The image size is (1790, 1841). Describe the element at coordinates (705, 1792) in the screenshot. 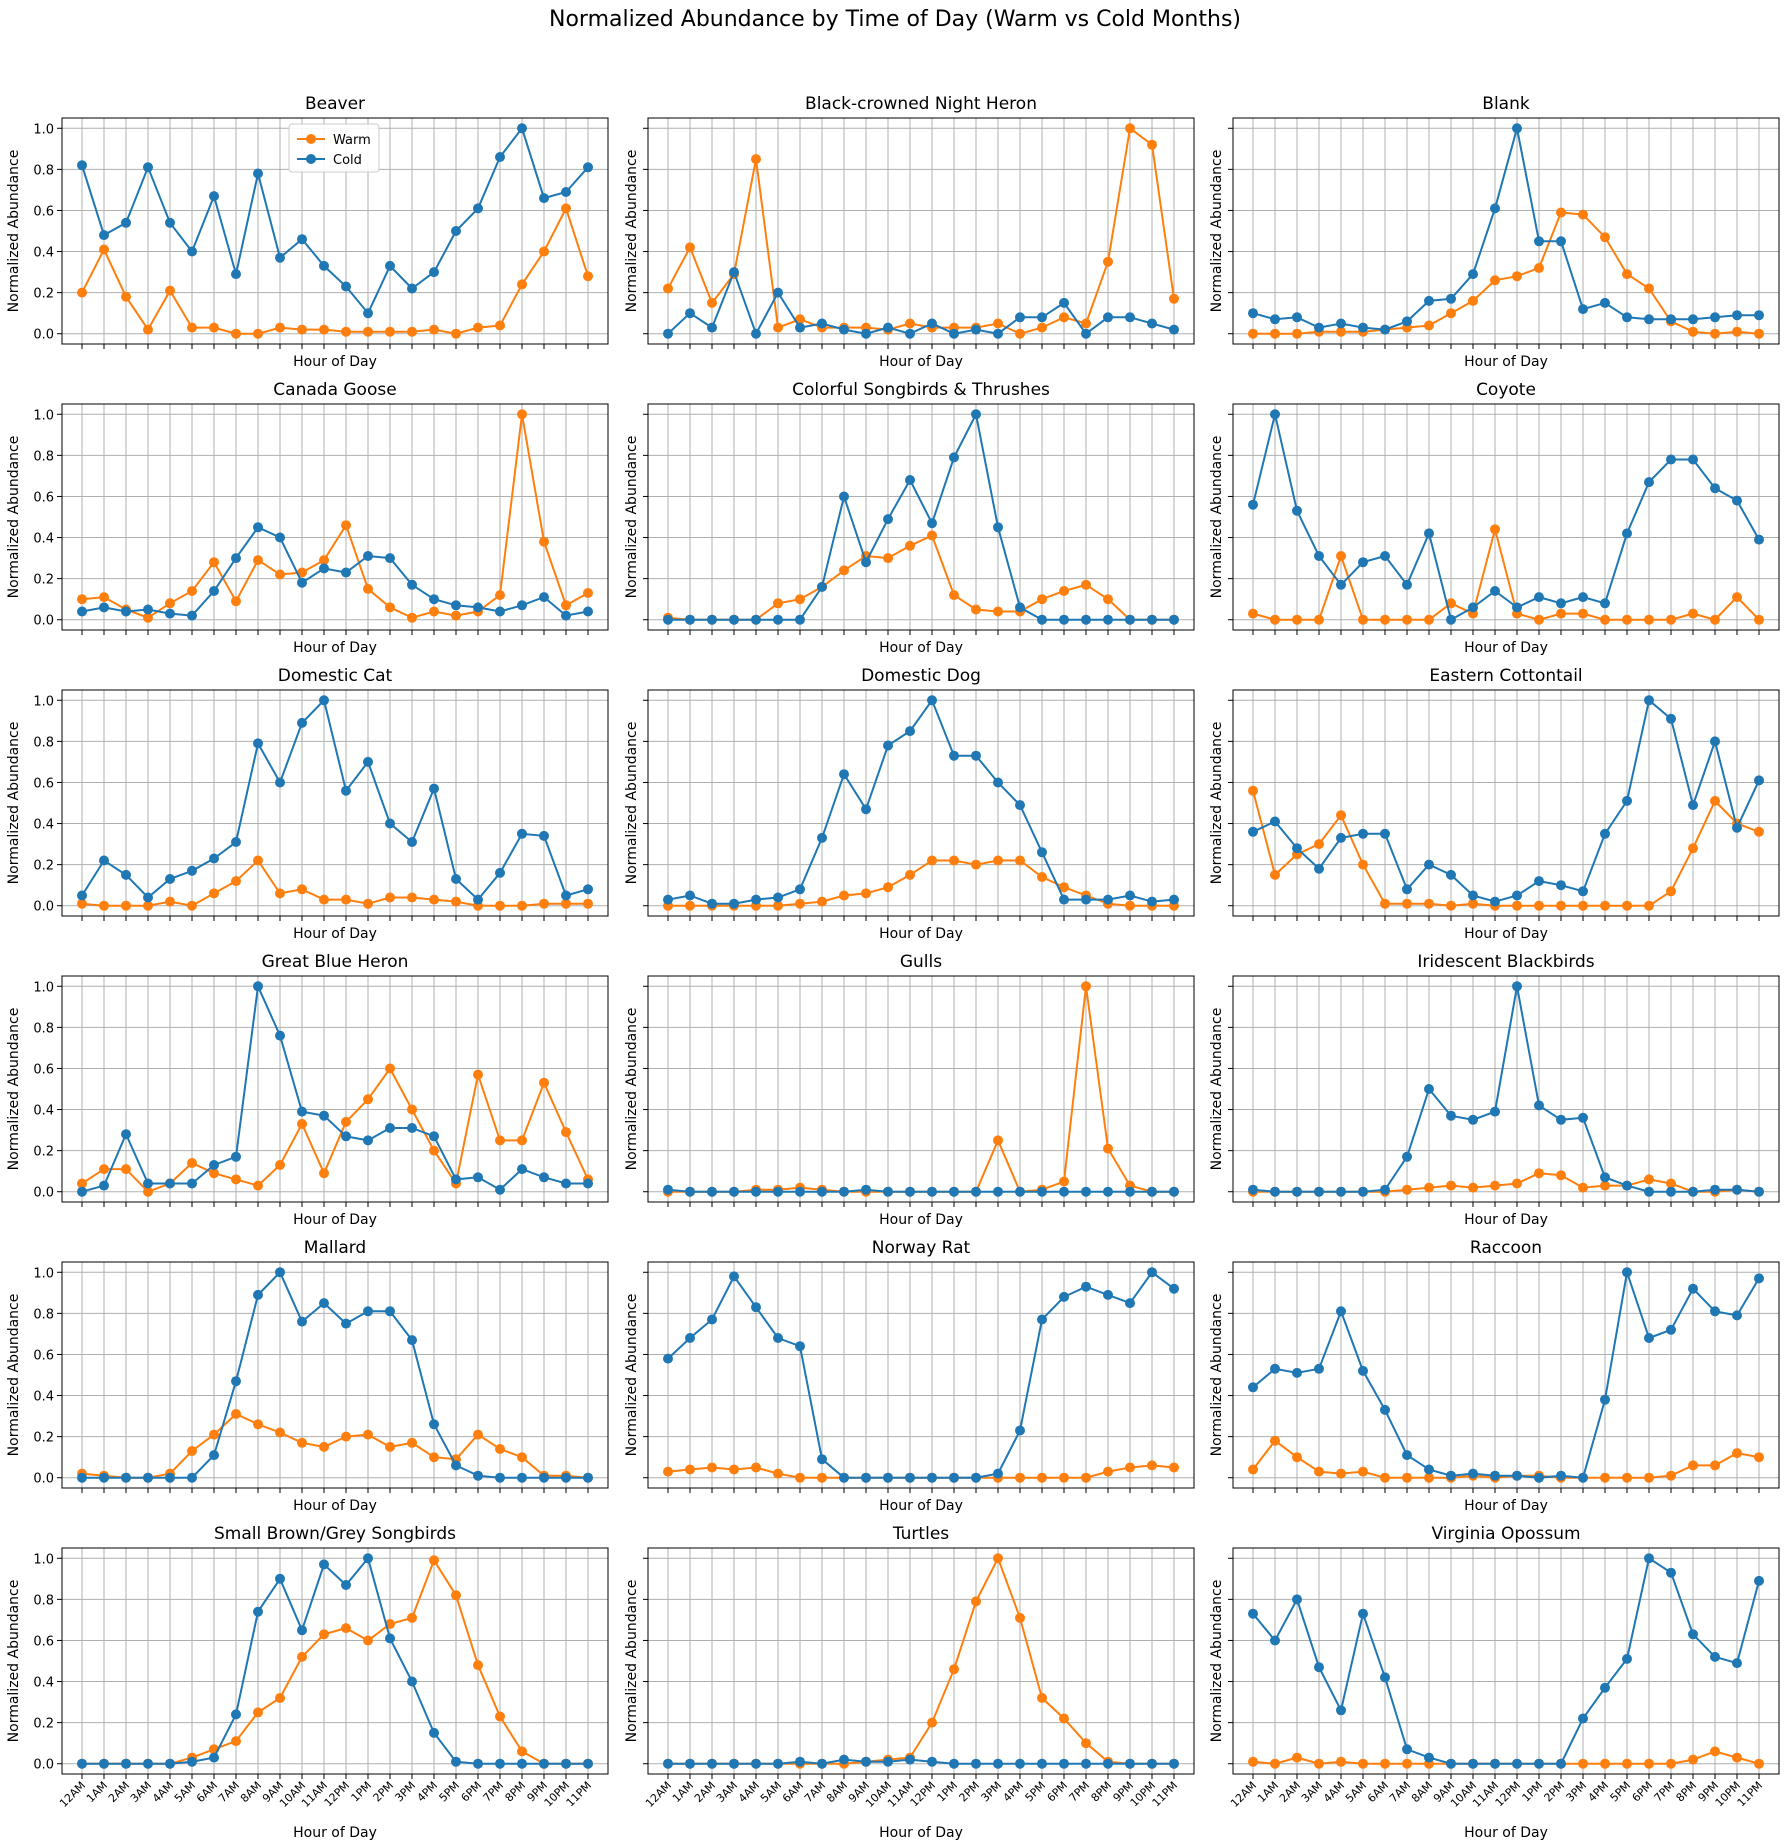

I see `x-tick-label: 2AM` at that location.